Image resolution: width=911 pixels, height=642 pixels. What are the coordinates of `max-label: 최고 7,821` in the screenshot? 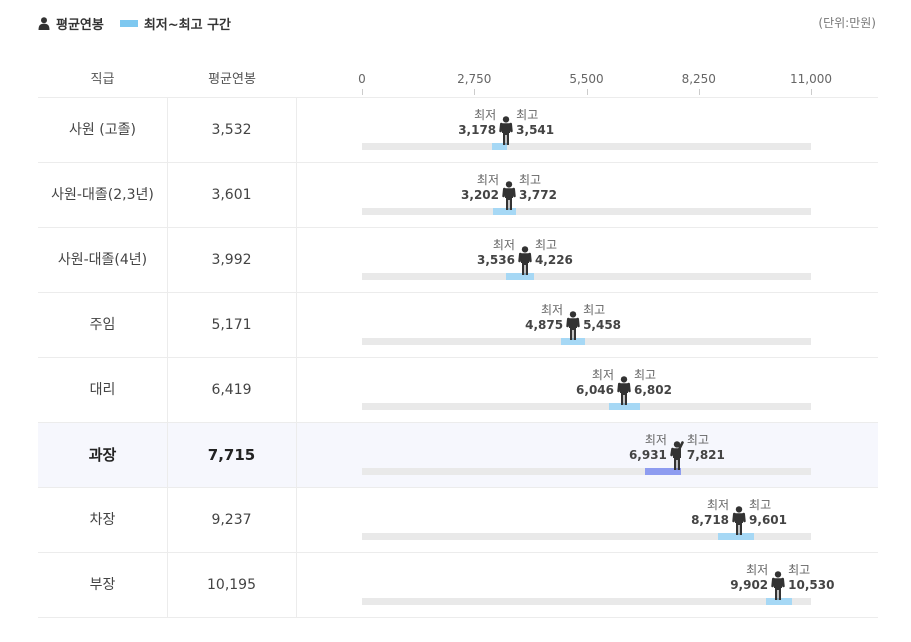 It's located at (706, 446).